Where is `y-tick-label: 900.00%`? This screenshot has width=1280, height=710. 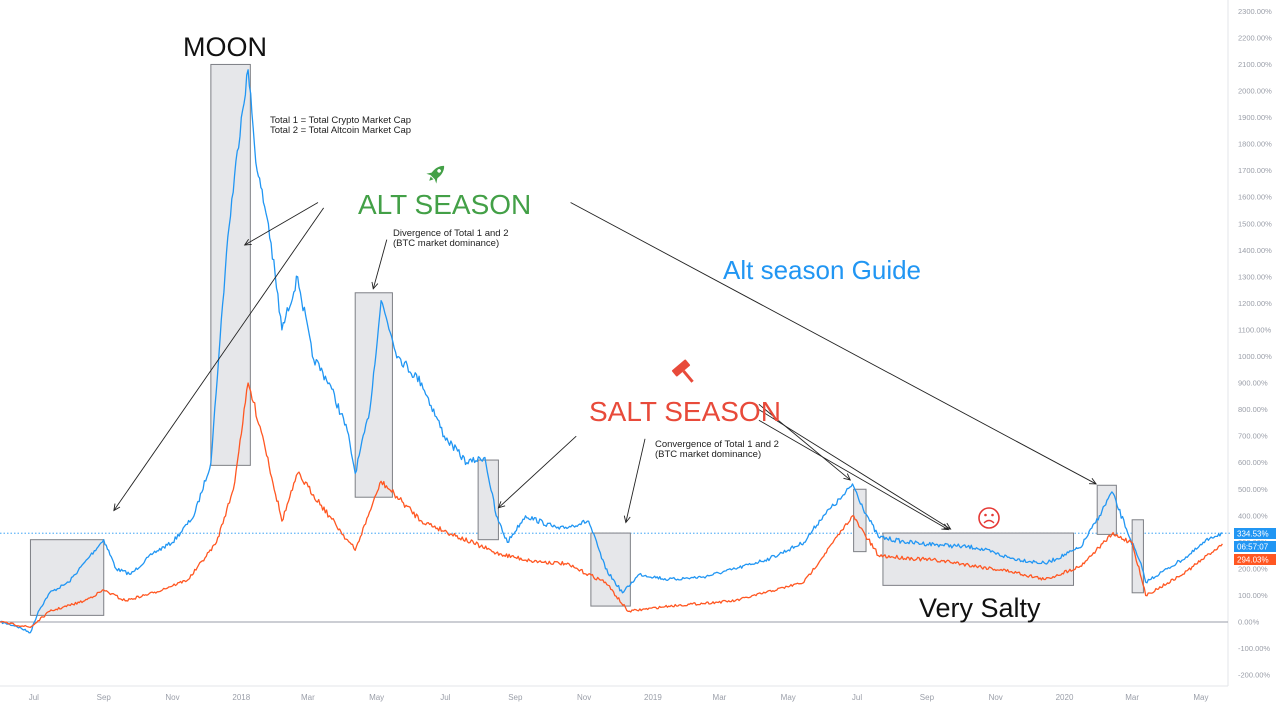
y-tick-label: 900.00% is located at coordinates (1253, 383).